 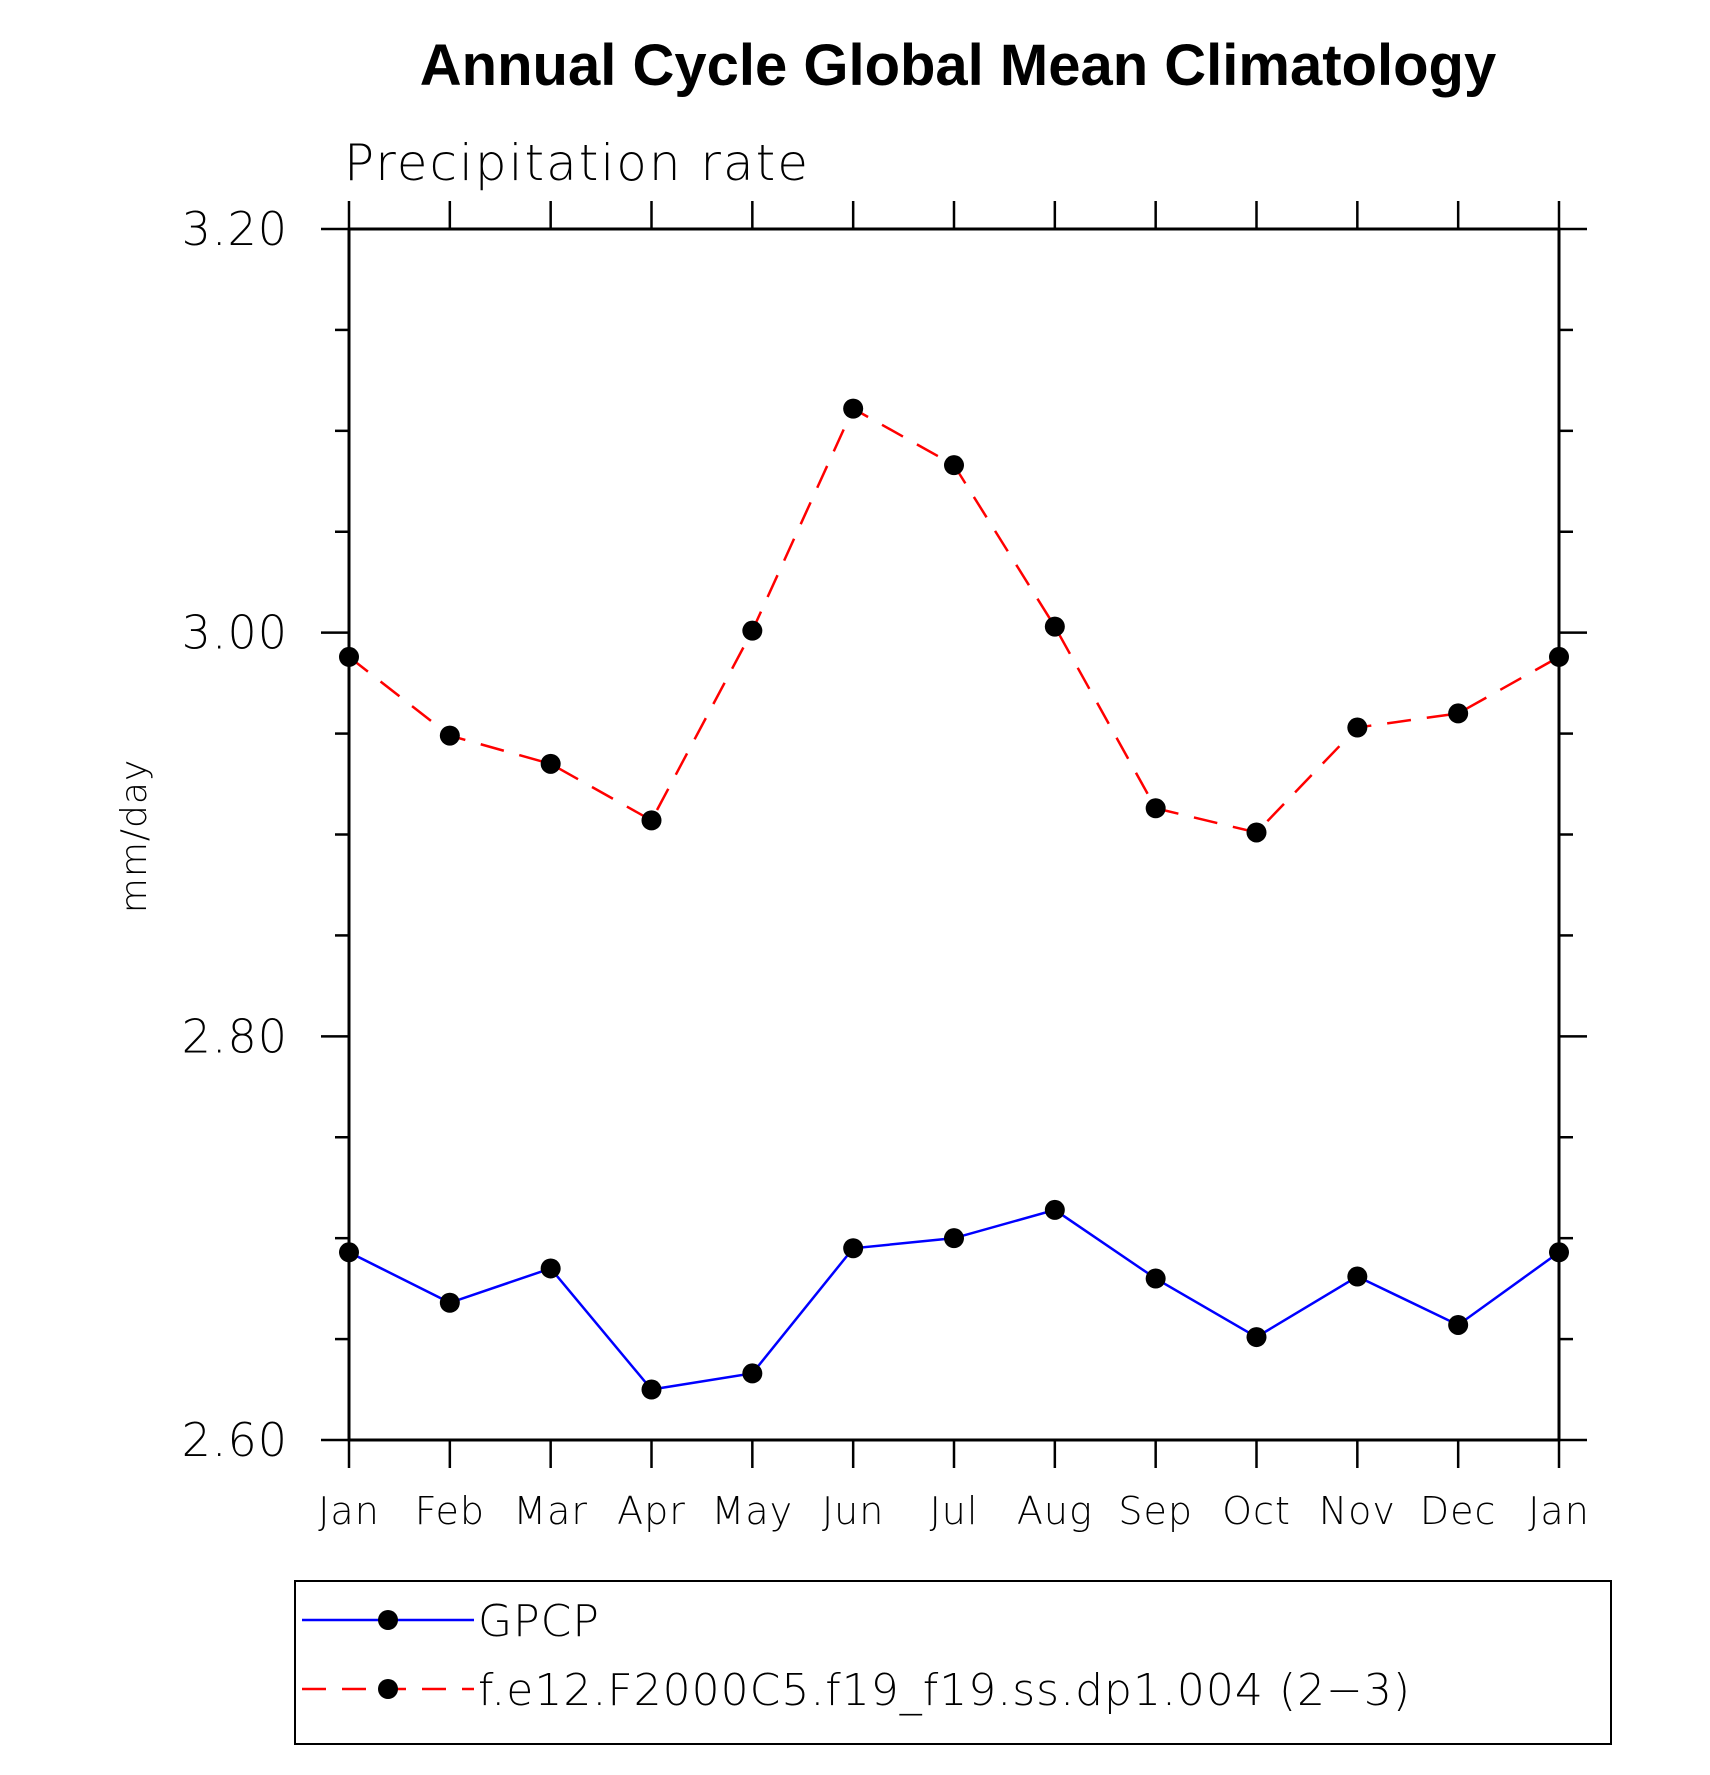 I want to click on x-tick-label: Nov, so click(x=1357, y=1511).